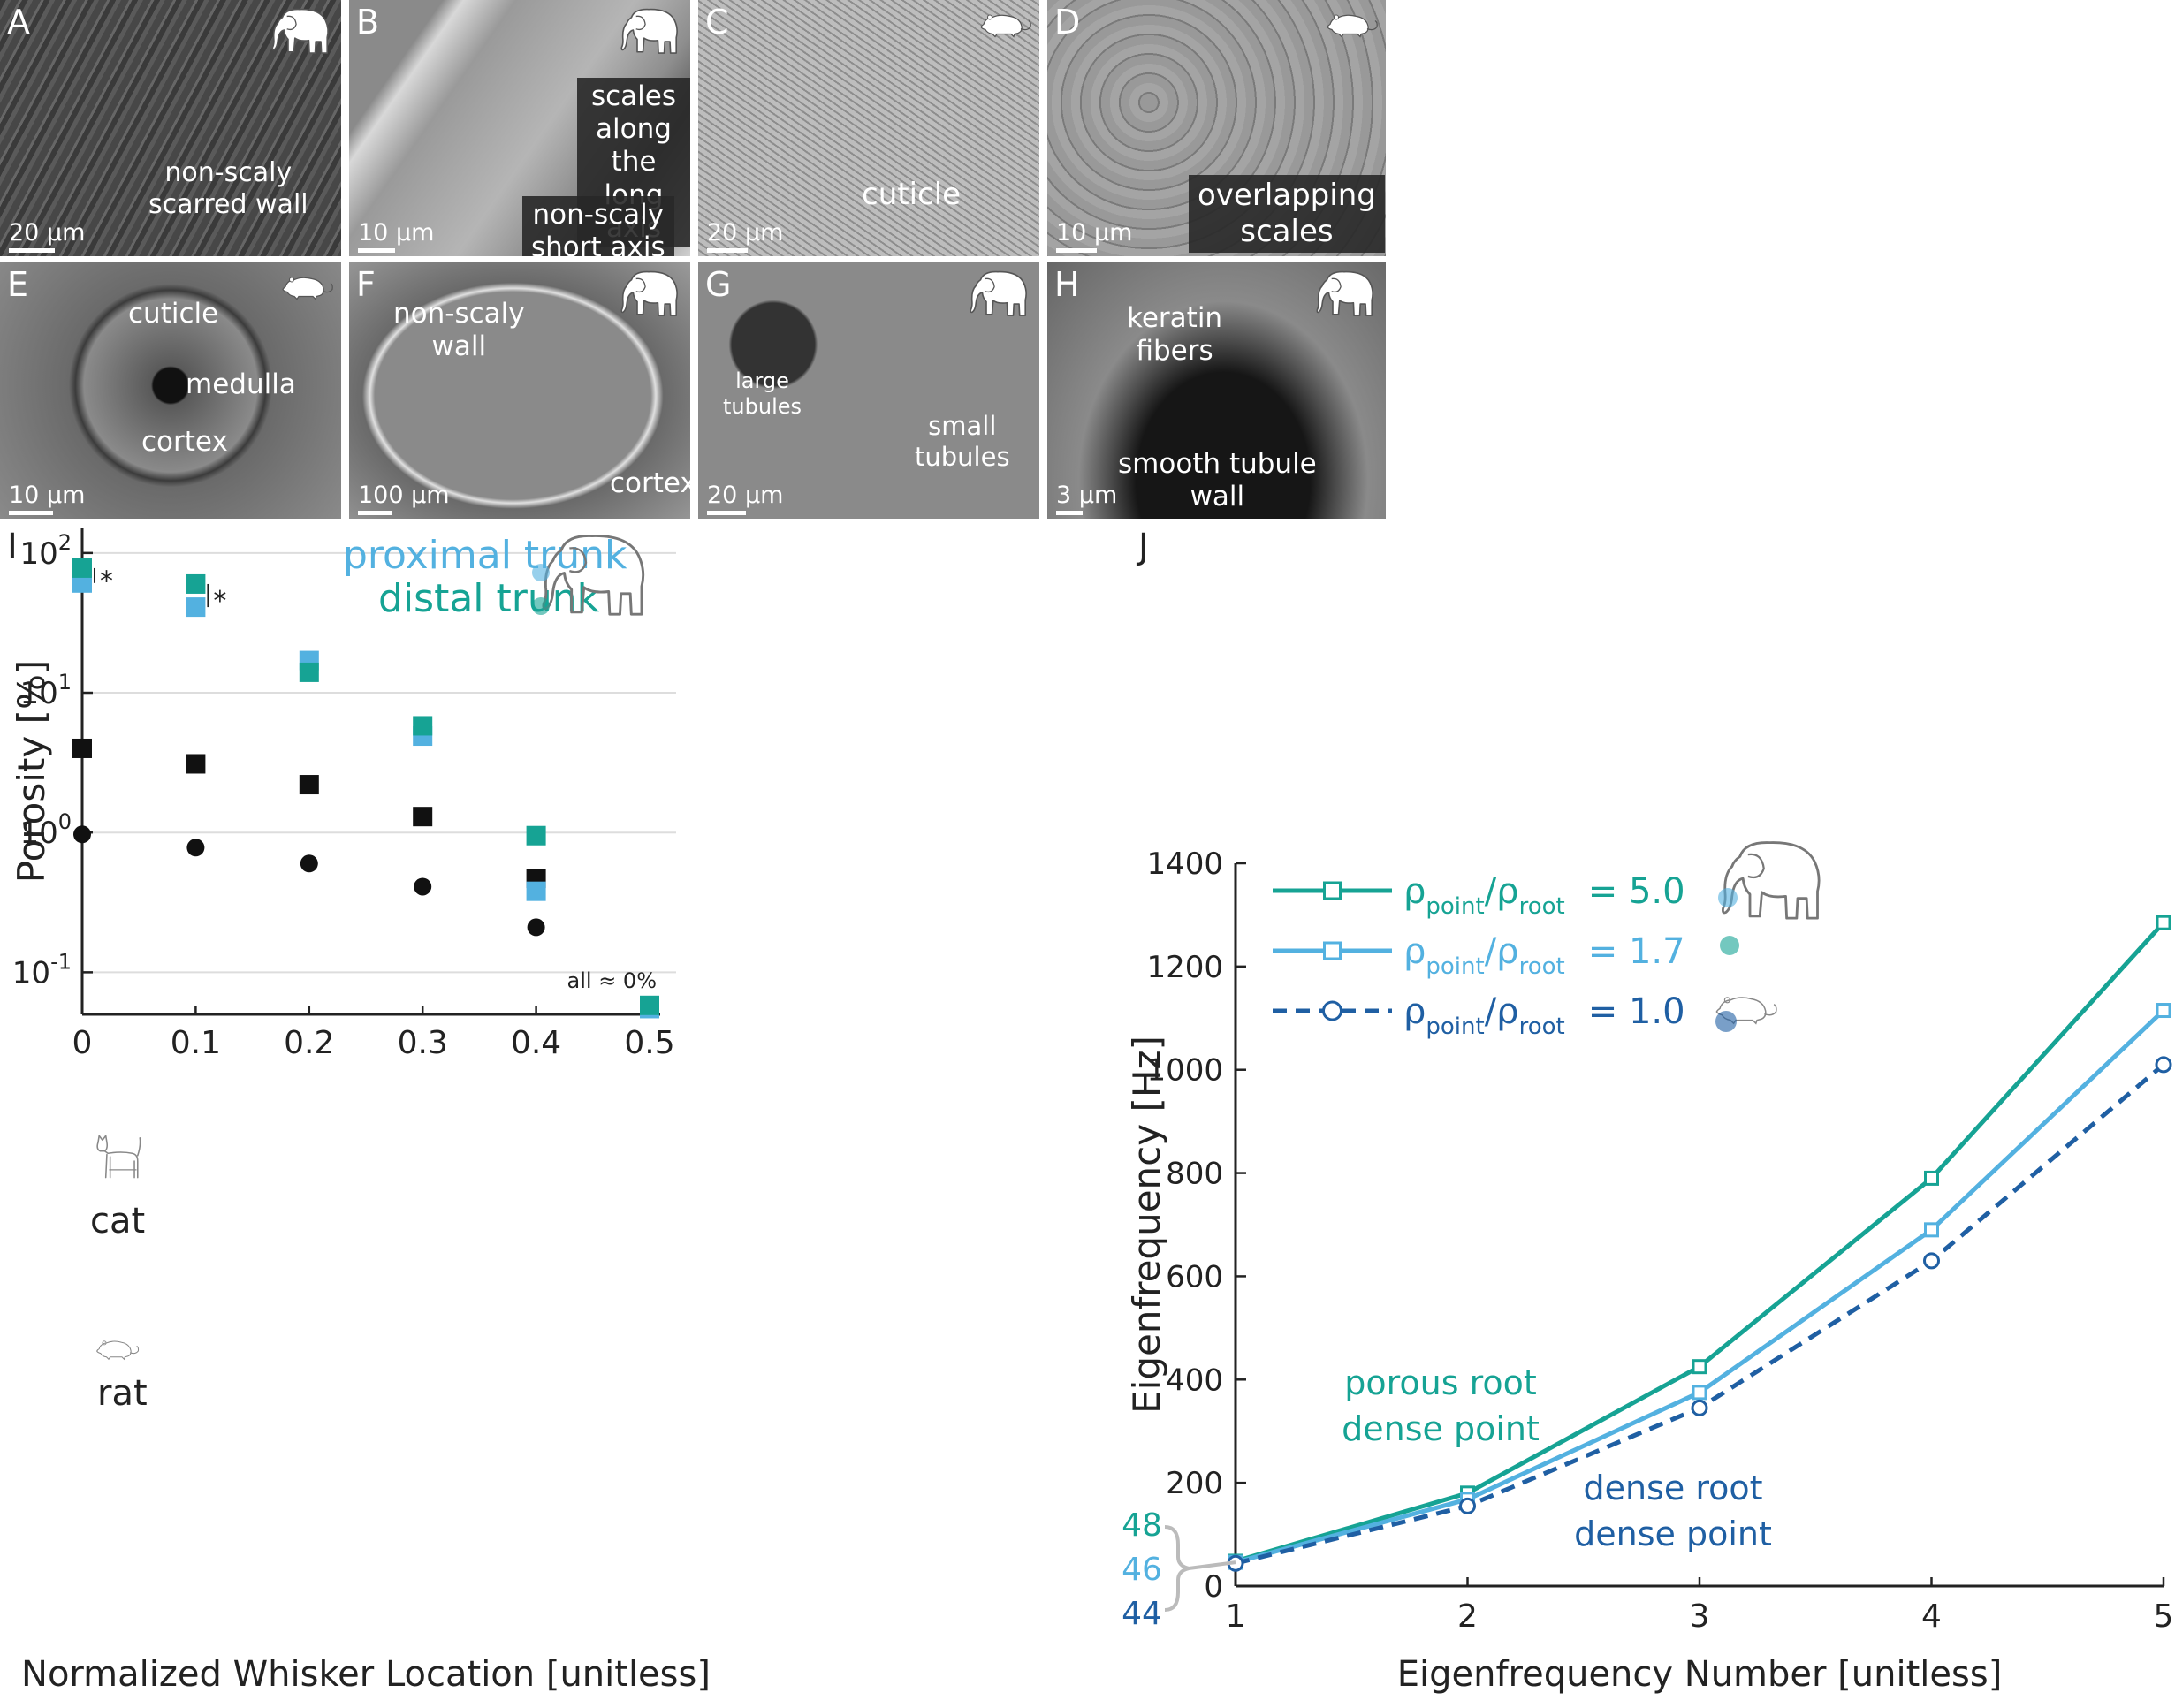 The height and width of the screenshot is (1708, 2175). I want to click on cat-label: cat, so click(117, 1221).